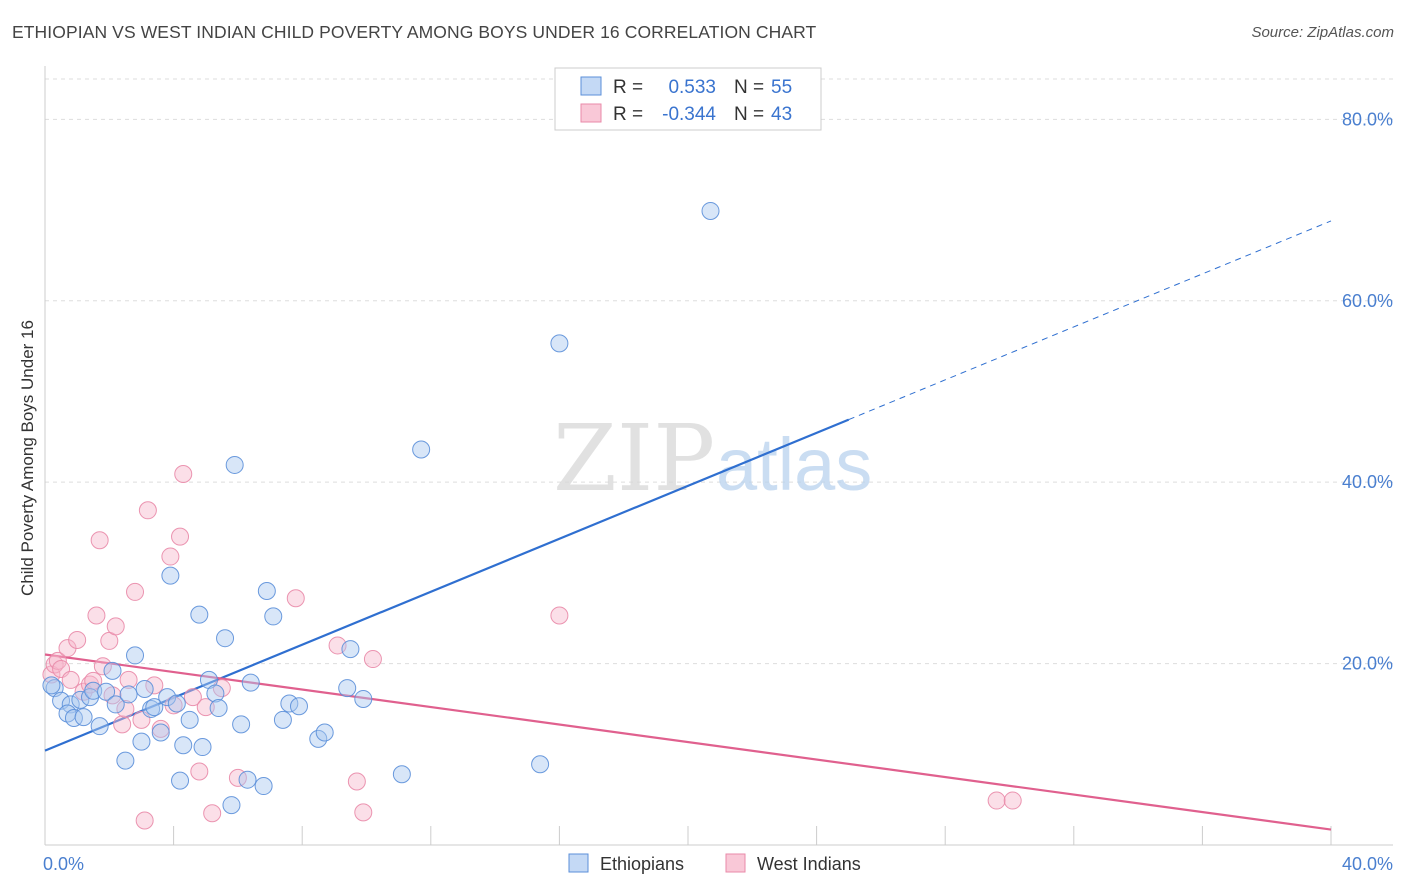 Image resolution: width=1406 pixels, height=892 pixels. What do you see at coordinates (714, 863) in the screenshot?
I see `series-legend: Ethiopians West Indians` at bounding box center [714, 863].